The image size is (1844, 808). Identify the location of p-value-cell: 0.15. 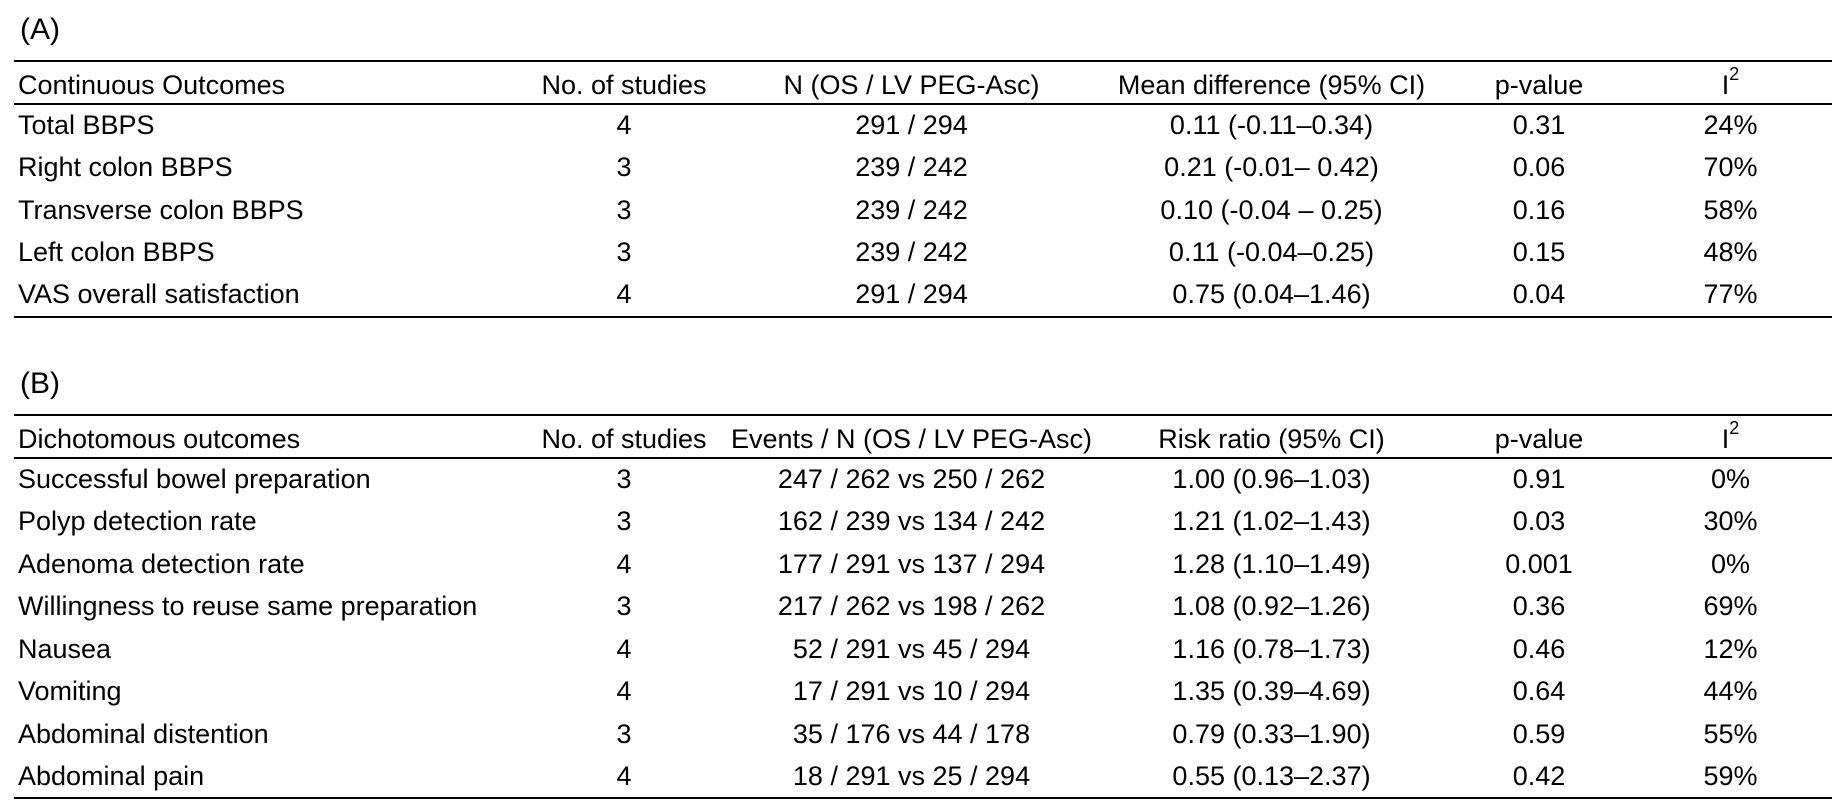
(1539, 252).